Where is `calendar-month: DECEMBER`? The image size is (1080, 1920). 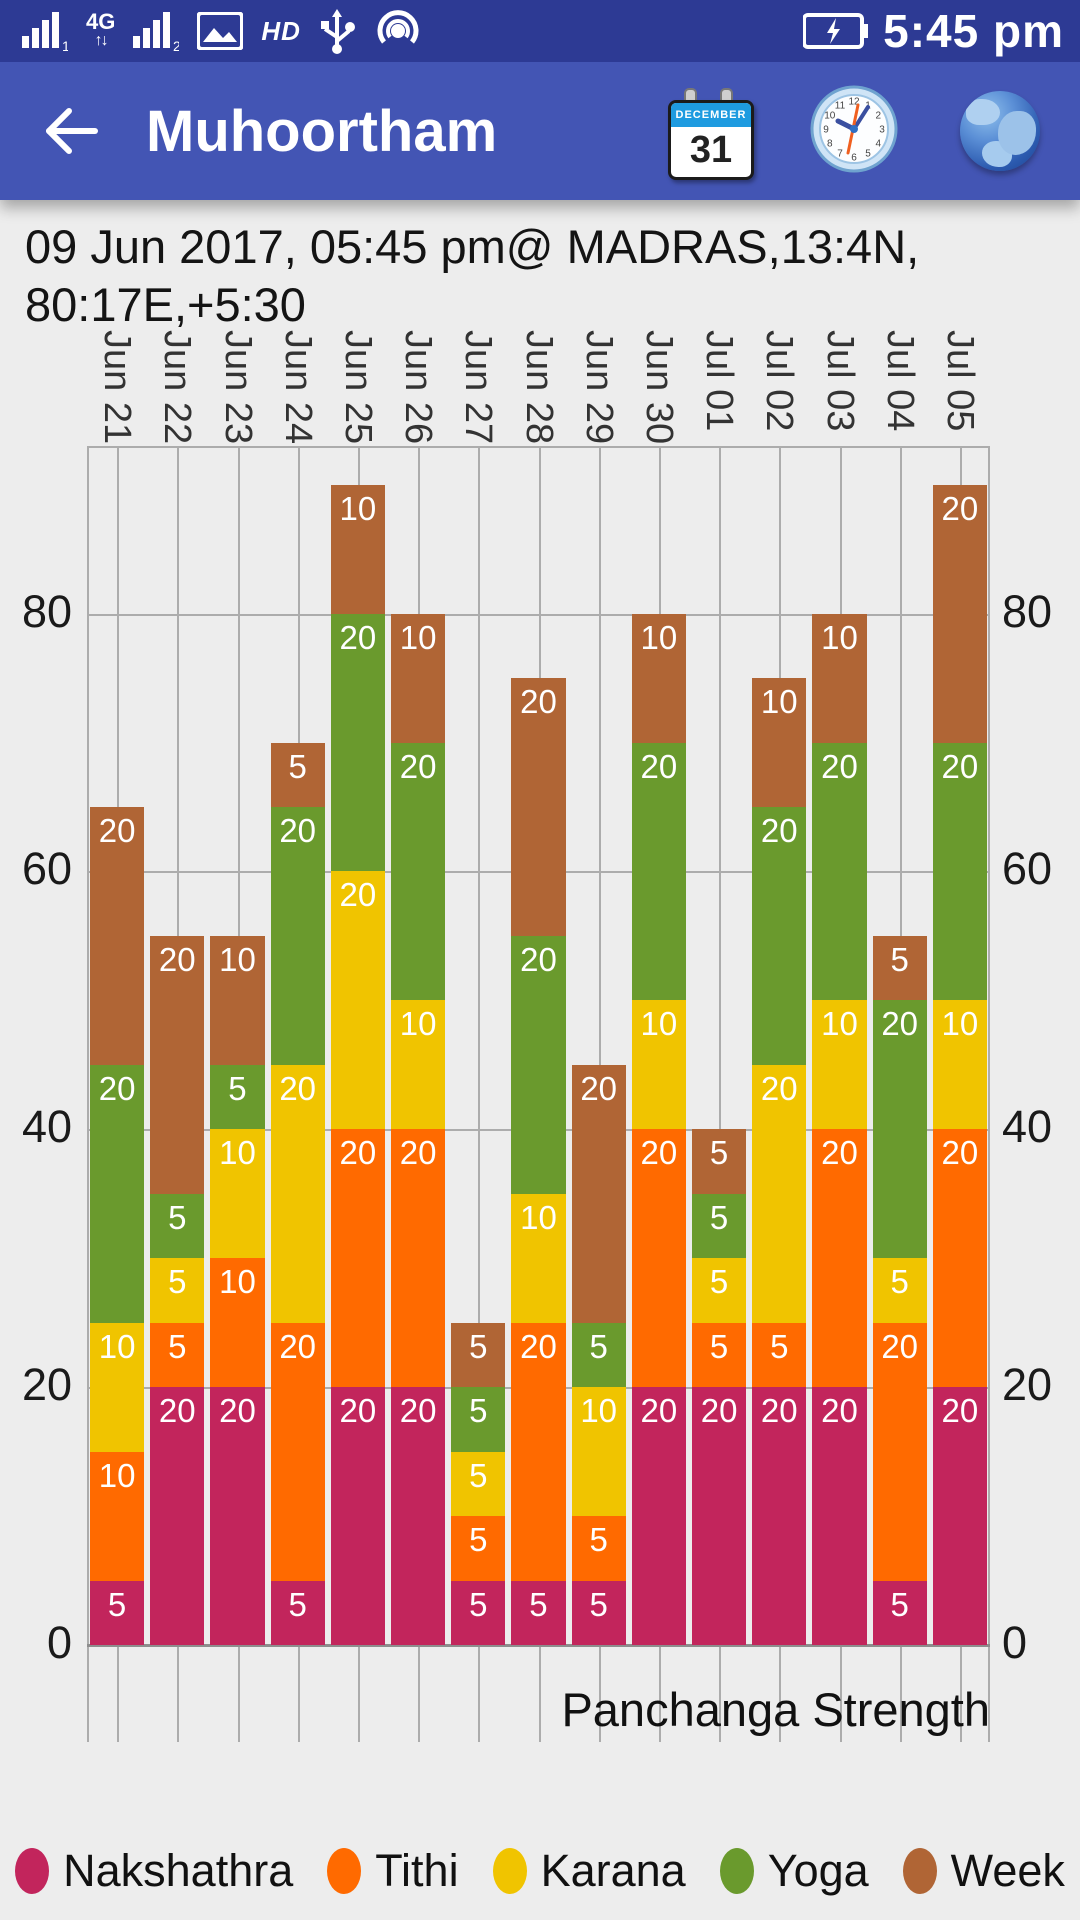
calendar-month: DECEMBER is located at coordinates (711, 115).